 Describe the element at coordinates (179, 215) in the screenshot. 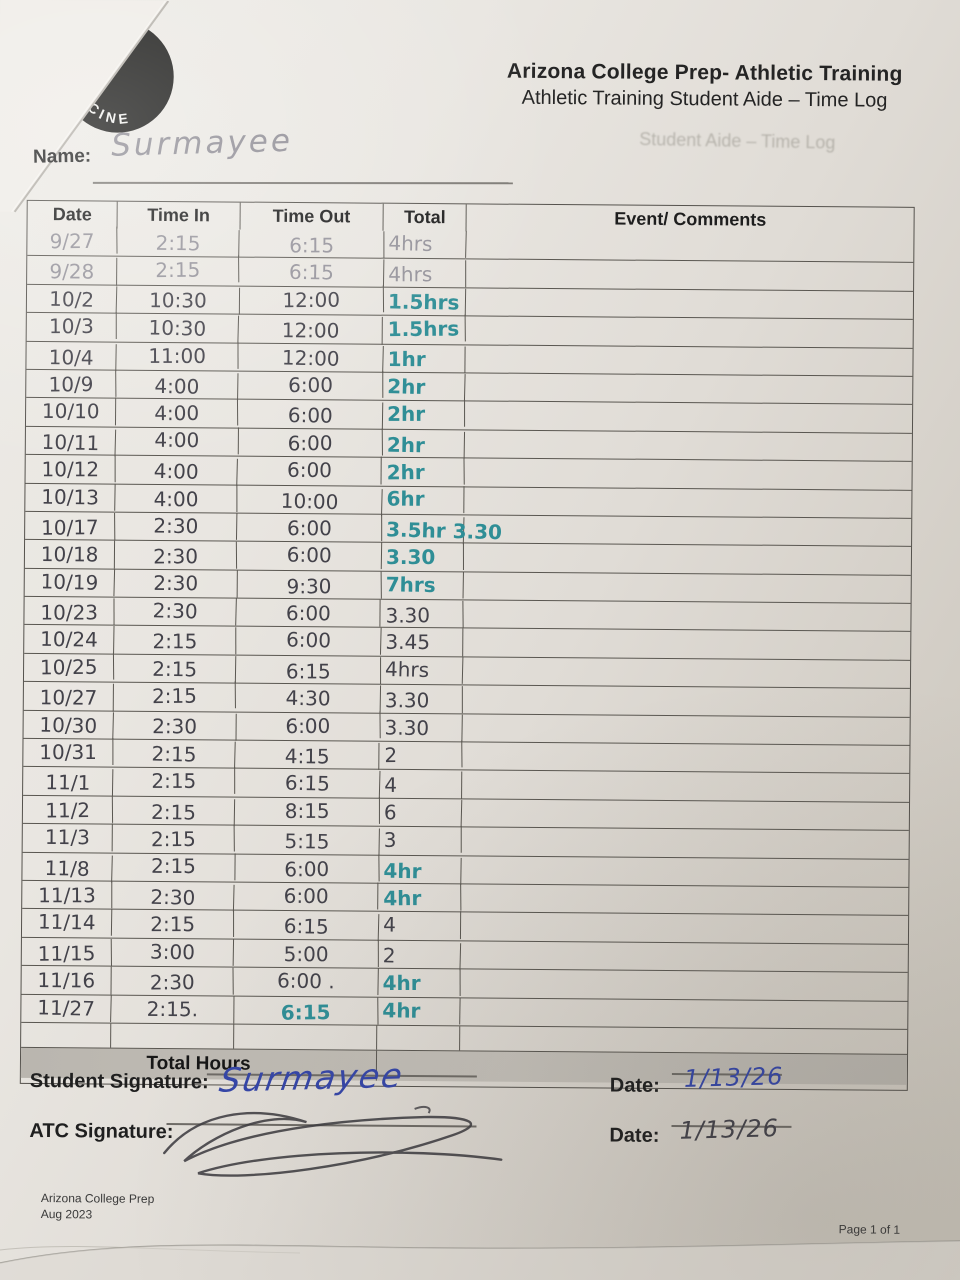

I see `col-header-time-in: Time In` at that location.